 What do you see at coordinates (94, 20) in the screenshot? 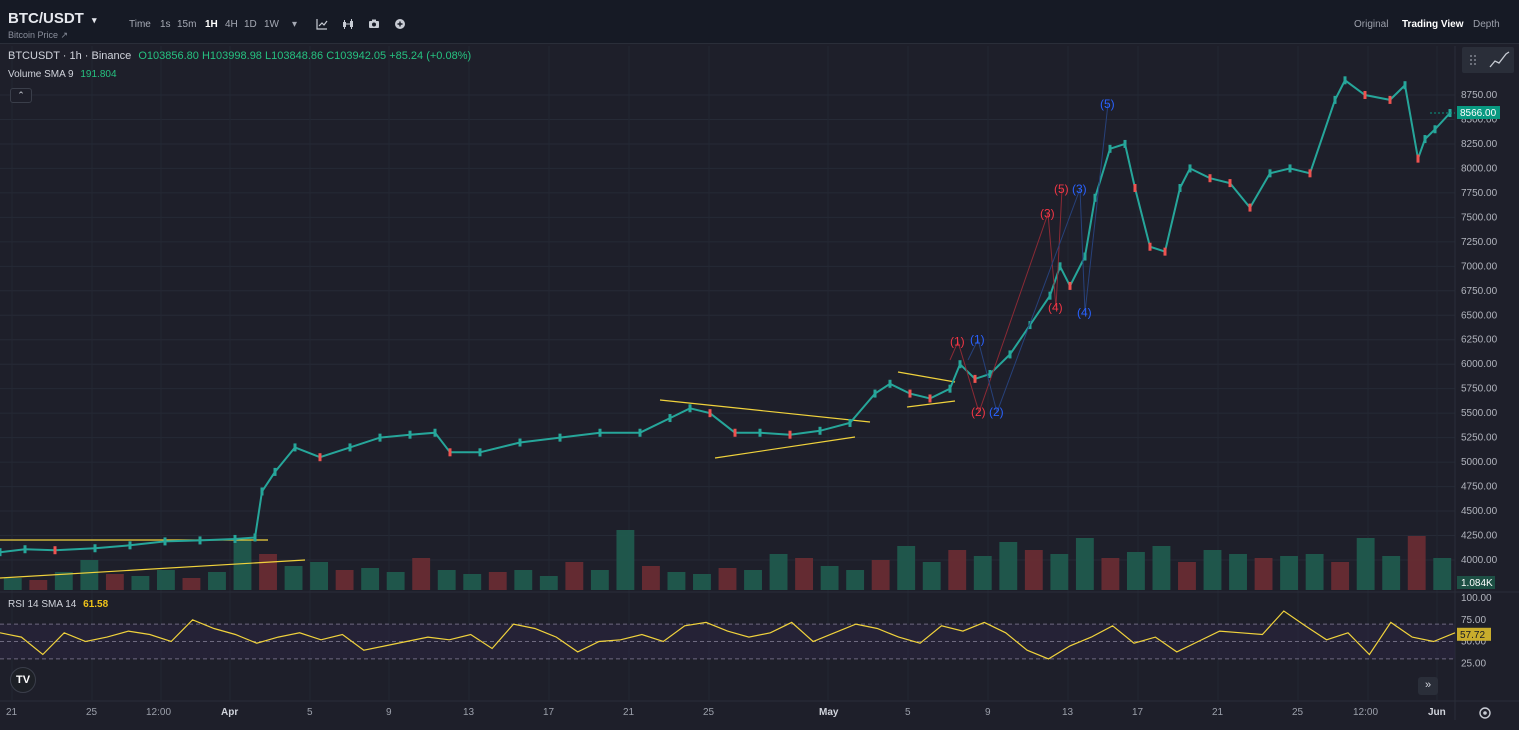
I see `chevron-down-icon: ▾` at bounding box center [94, 20].